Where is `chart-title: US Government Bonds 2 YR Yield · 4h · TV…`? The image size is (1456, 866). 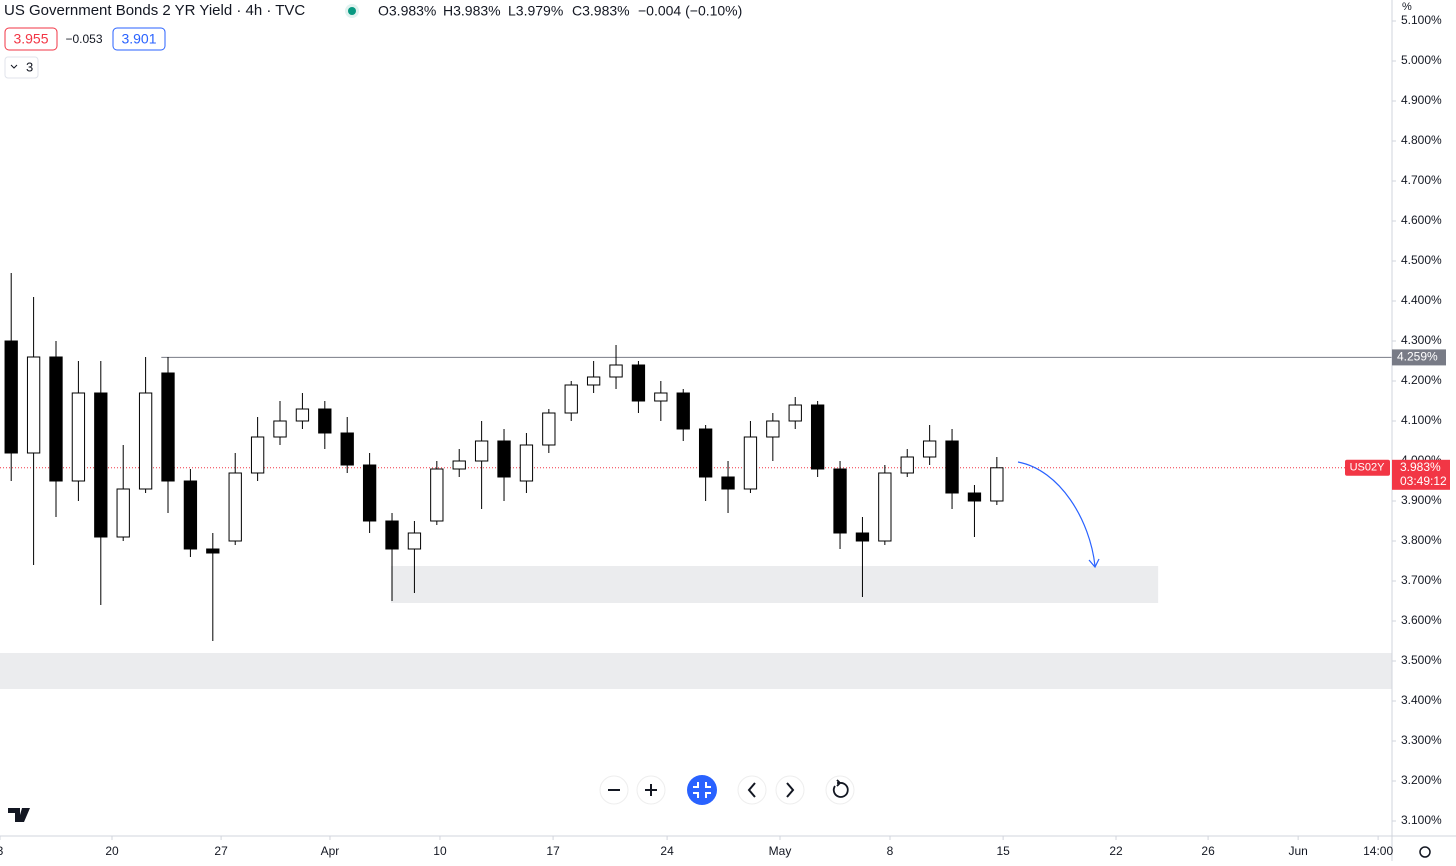
chart-title: US Government Bonds 2 YR Yield · 4h · TV… is located at coordinates (154, 10).